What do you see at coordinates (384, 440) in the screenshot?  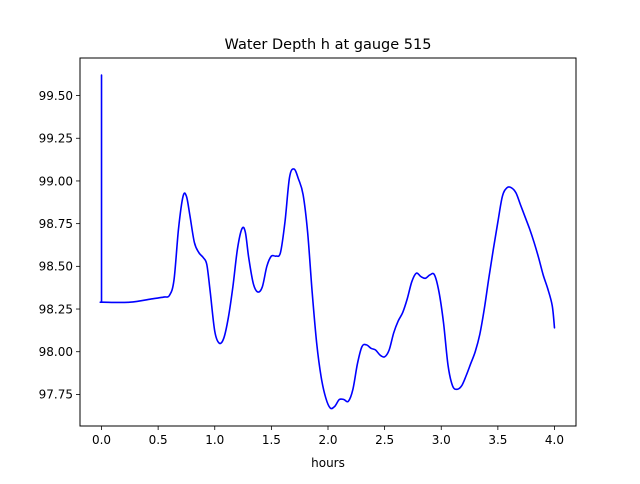 I see `x-tick-label: 2.5` at bounding box center [384, 440].